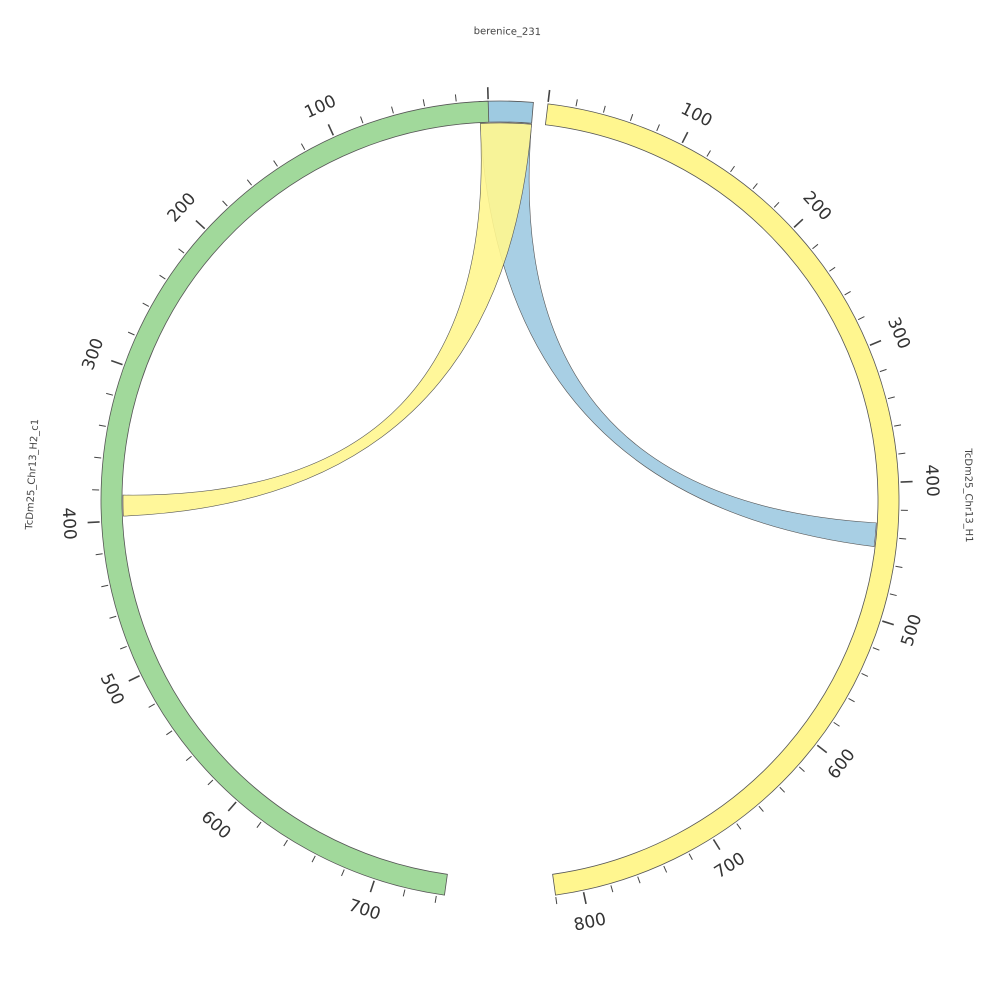 The height and width of the screenshot is (1000, 1000). What do you see at coordinates (590, 922) in the screenshot?
I see `tick-label: 800` at bounding box center [590, 922].